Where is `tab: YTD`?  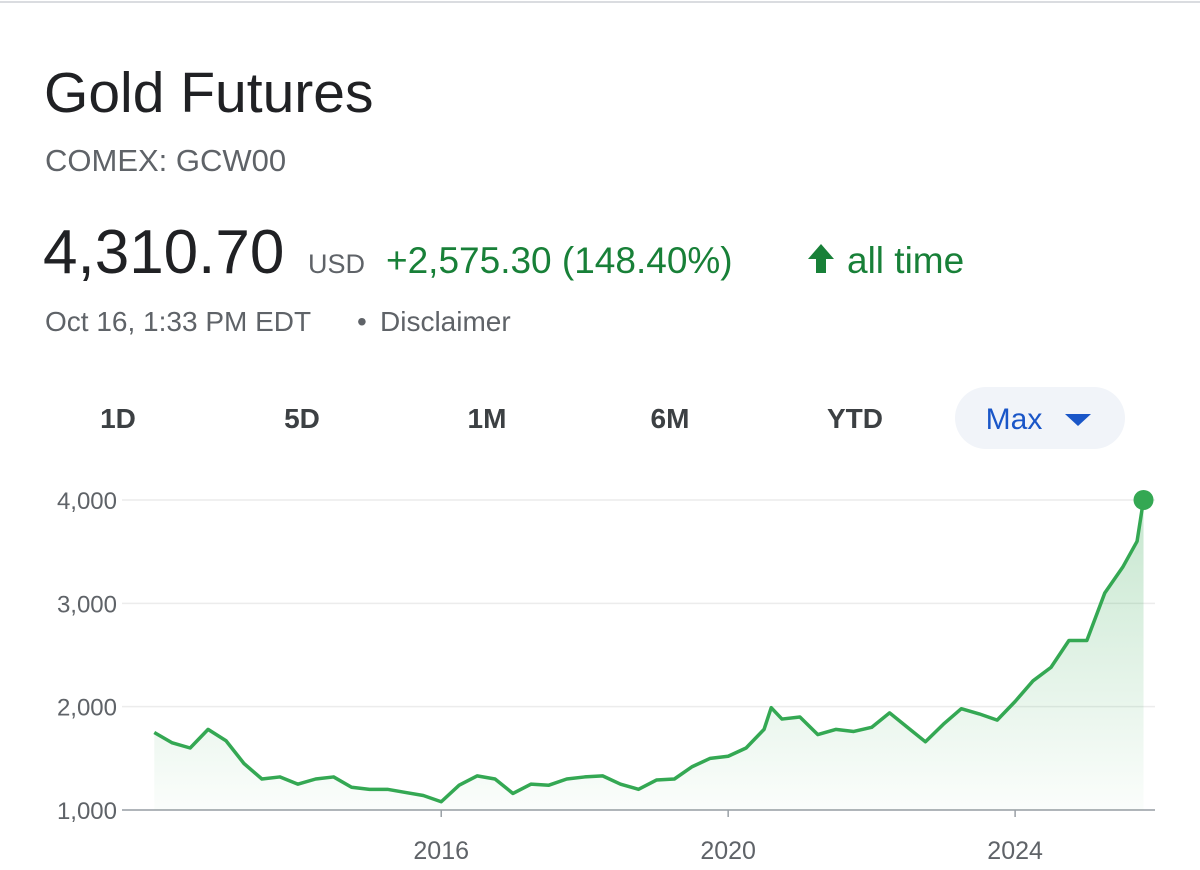 tab: YTD is located at coordinates (855, 418).